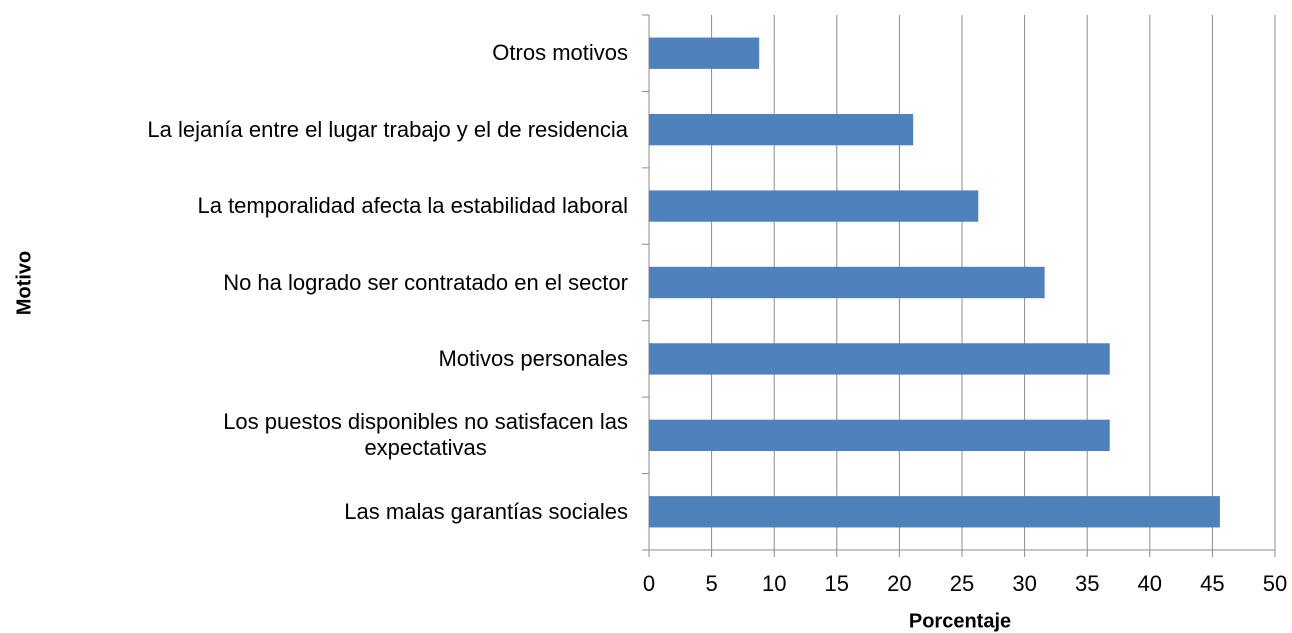  What do you see at coordinates (899, 583) in the screenshot?
I see `x-tick-label: 20` at bounding box center [899, 583].